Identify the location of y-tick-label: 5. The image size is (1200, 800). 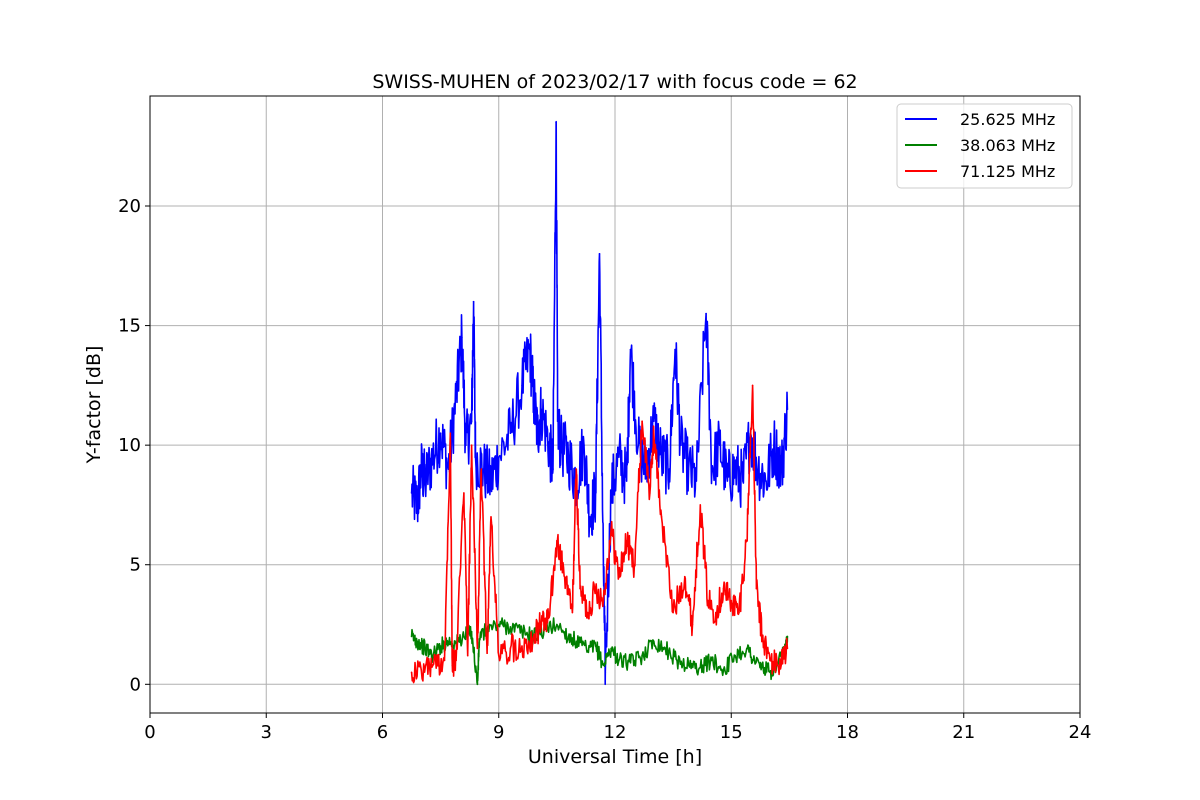
(135, 565).